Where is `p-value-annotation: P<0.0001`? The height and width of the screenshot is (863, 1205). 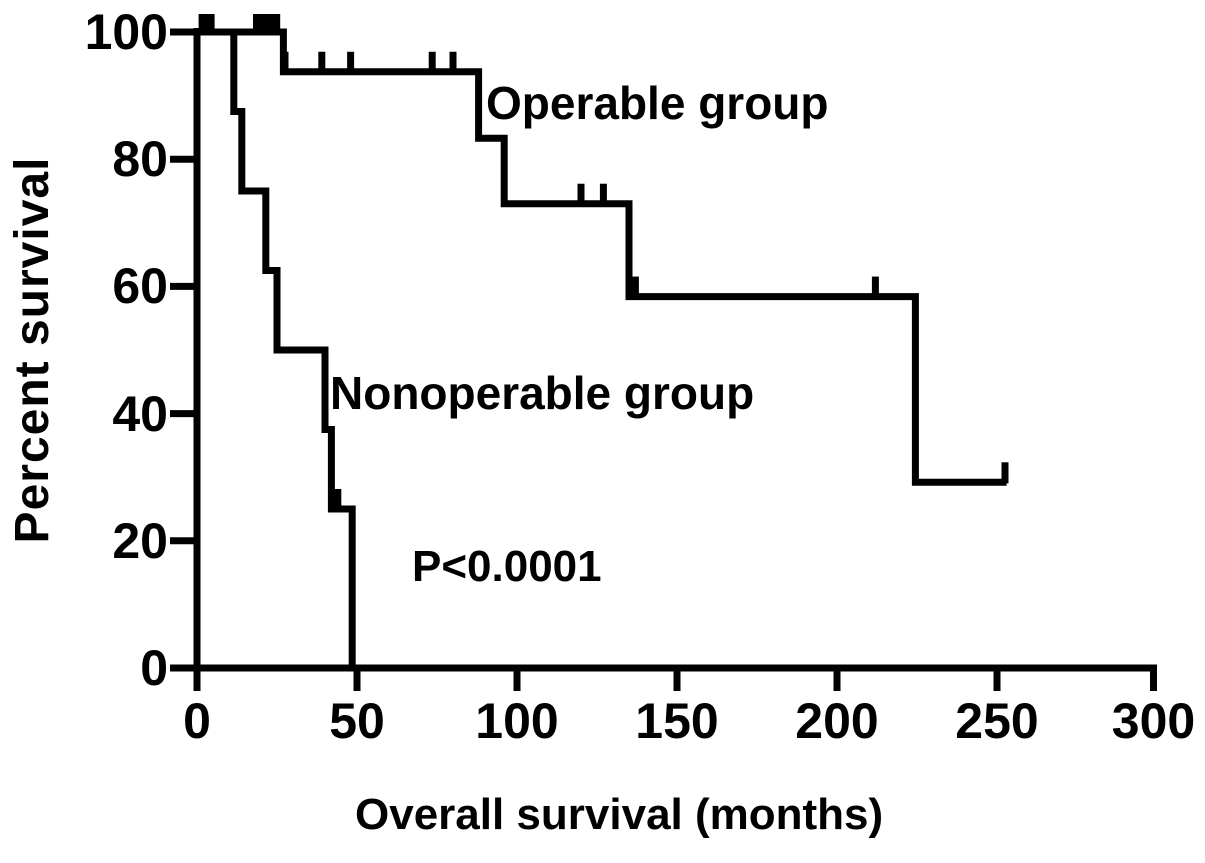
p-value-annotation: P<0.0001 is located at coordinates (507, 566).